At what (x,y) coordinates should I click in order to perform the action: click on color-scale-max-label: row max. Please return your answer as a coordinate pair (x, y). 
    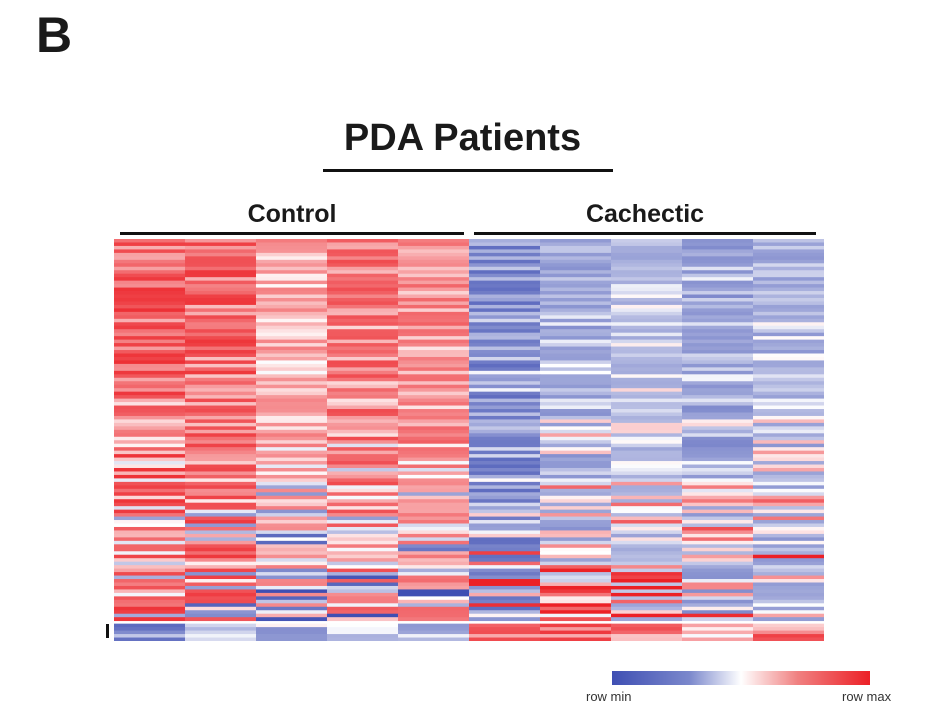
    Looking at the image, I should click on (867, 696).